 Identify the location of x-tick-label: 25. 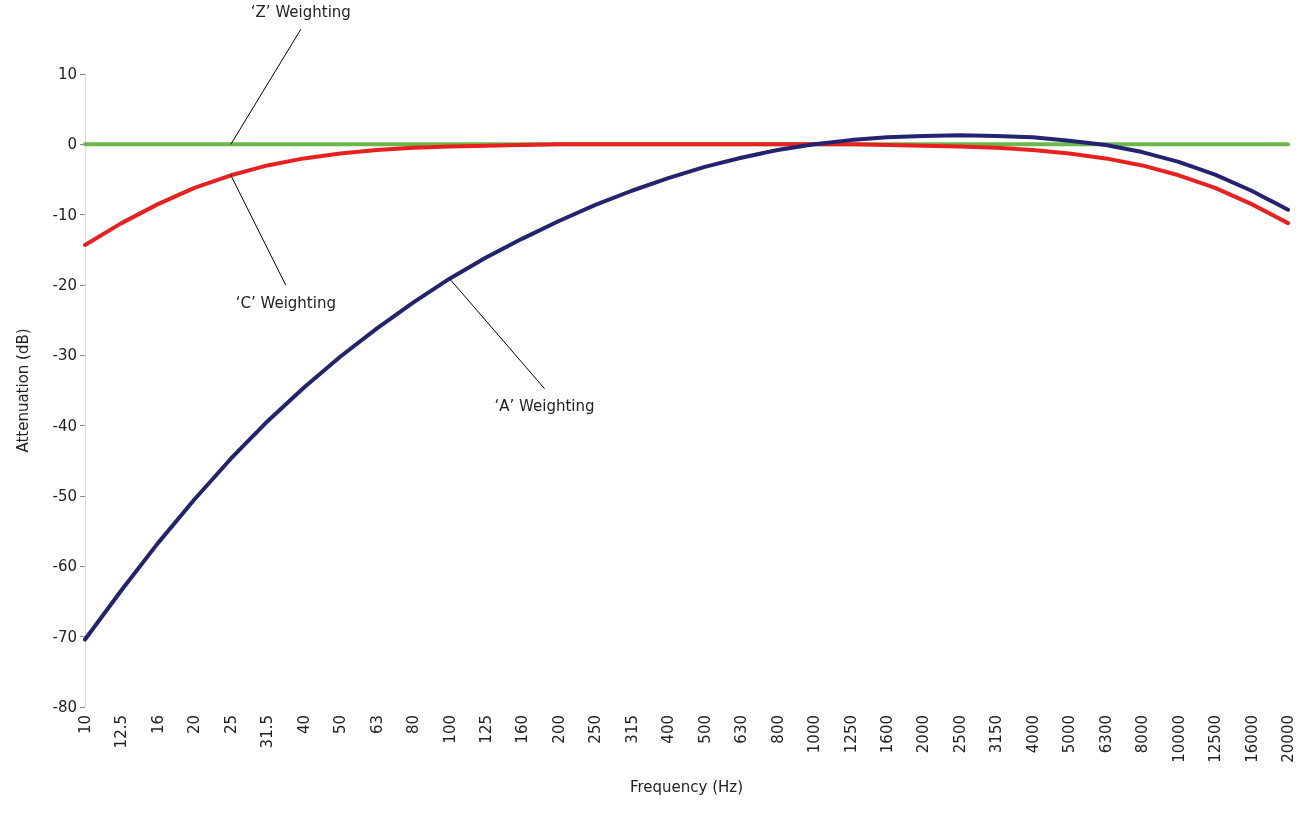
(230, 725).